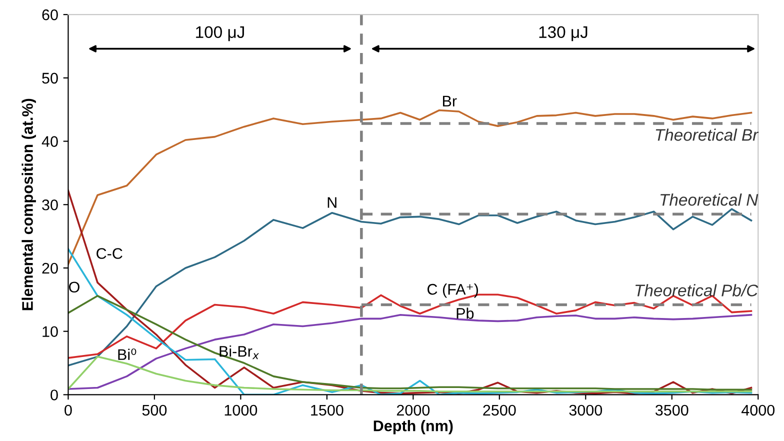  What do you see at coordinates (50, 141) in the screenshot?
I see `y-tick-label: 40` at bounding box center [50, 141].